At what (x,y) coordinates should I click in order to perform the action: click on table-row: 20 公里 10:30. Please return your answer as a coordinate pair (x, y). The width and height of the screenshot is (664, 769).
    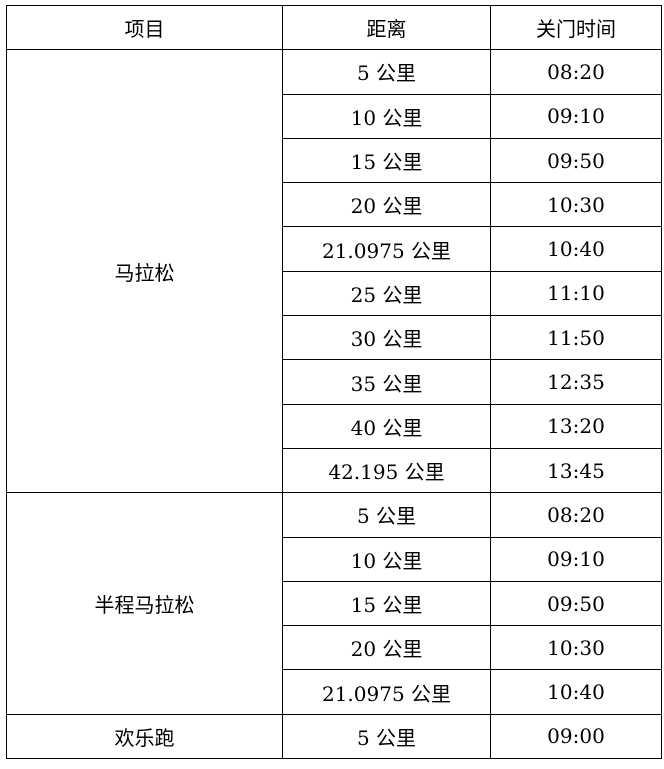
    Looking at the image, I should click on (334, 648).